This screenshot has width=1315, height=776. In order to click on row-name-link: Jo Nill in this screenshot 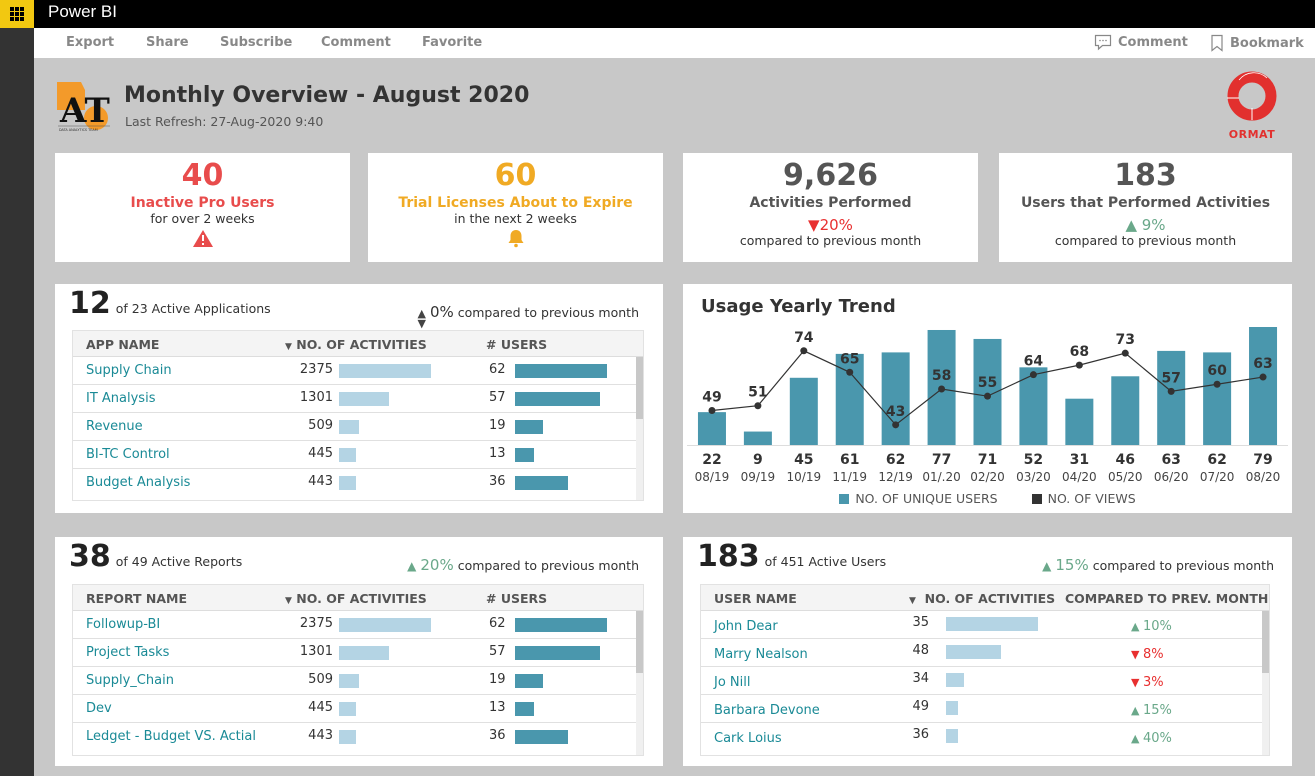, I will do `click(732, 682)`.